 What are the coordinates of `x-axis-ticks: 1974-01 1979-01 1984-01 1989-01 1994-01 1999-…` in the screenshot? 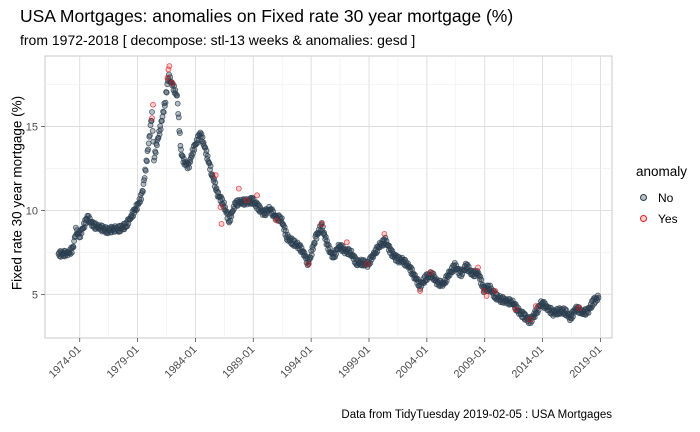 It's located at (326, 359).